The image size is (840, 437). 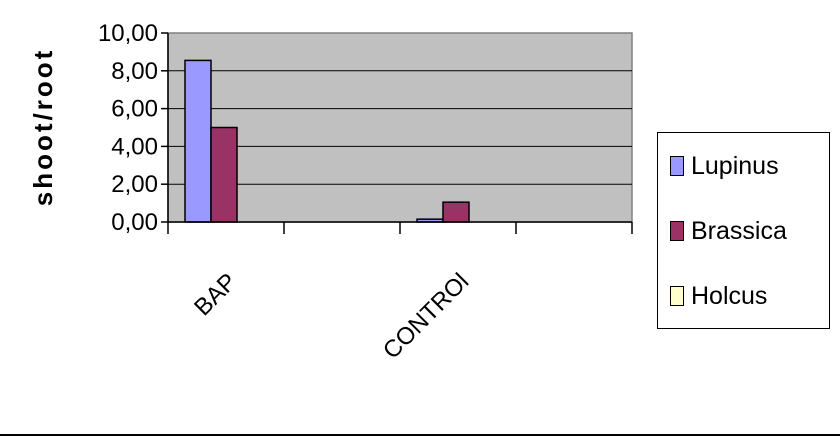 I want to click on y-tick-label: 2,00, so click(x=134, y=184).